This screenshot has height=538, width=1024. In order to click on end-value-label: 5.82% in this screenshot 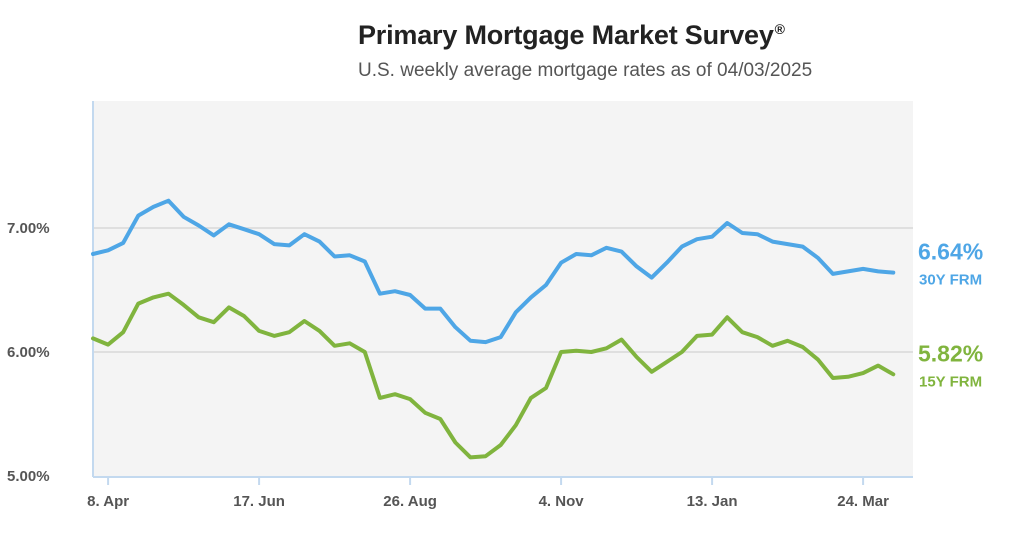, I will do `click(950, 353)`.